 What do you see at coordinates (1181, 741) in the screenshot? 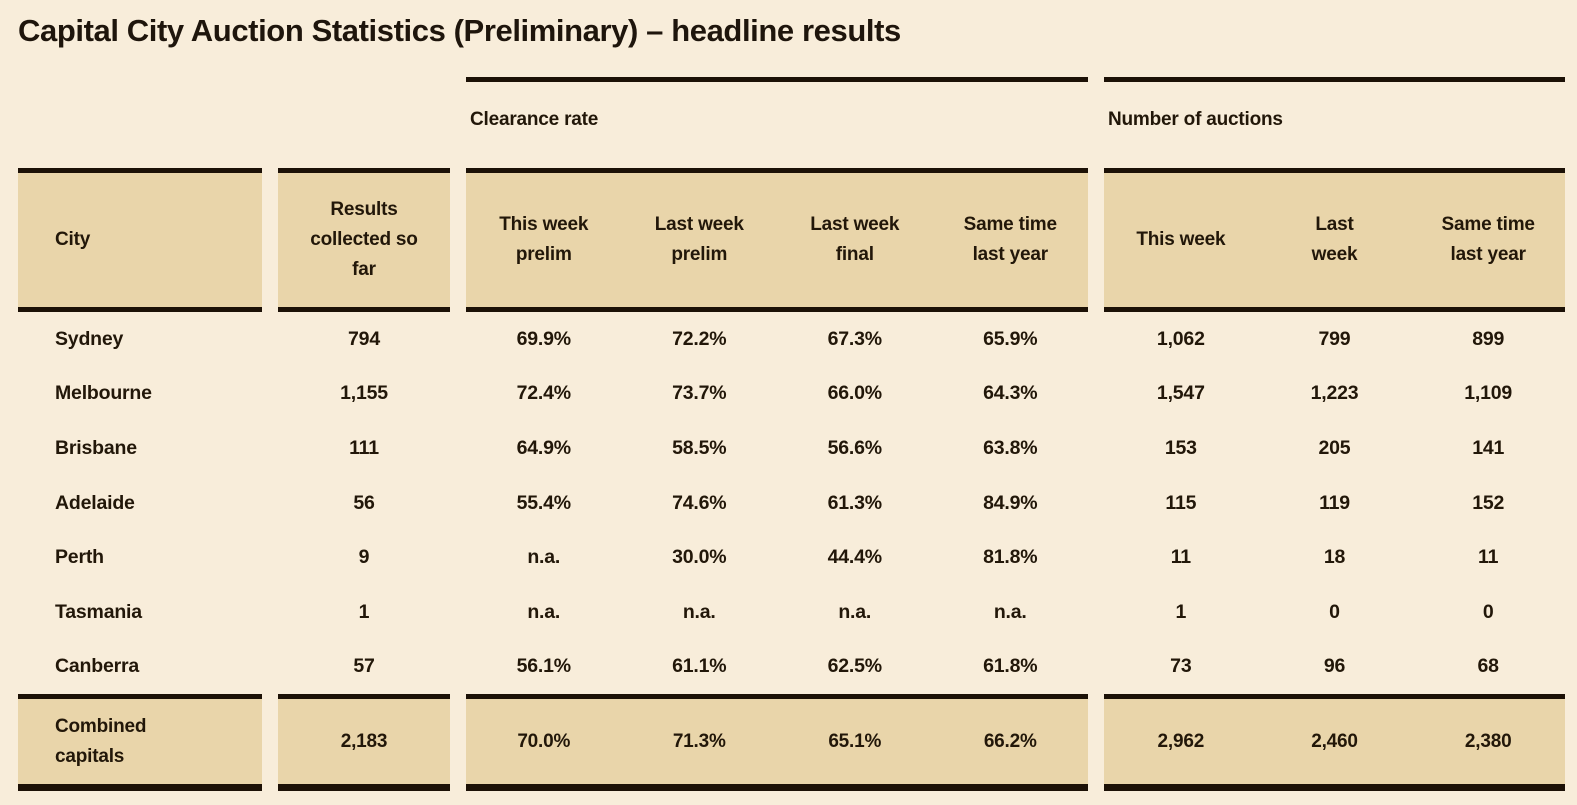
I see `totals-this-week-auctions: 2,962` at bounding box center [1181, 741].